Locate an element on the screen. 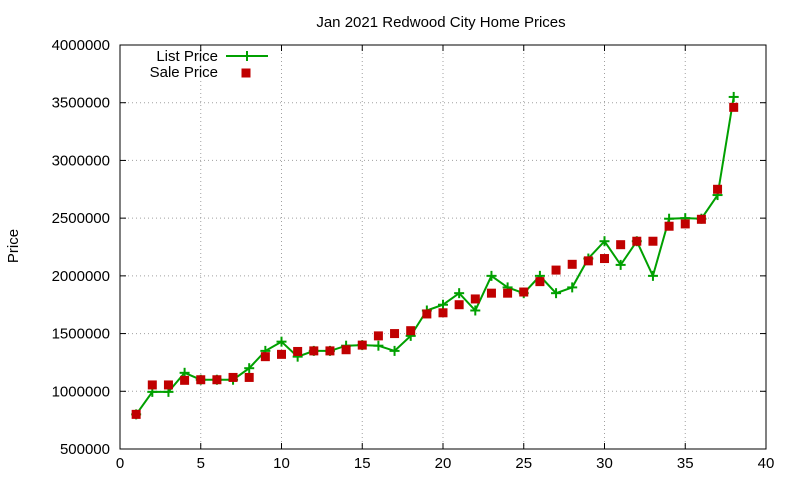  legend-label-list-price: List Price is located at coordinates (187, 56).